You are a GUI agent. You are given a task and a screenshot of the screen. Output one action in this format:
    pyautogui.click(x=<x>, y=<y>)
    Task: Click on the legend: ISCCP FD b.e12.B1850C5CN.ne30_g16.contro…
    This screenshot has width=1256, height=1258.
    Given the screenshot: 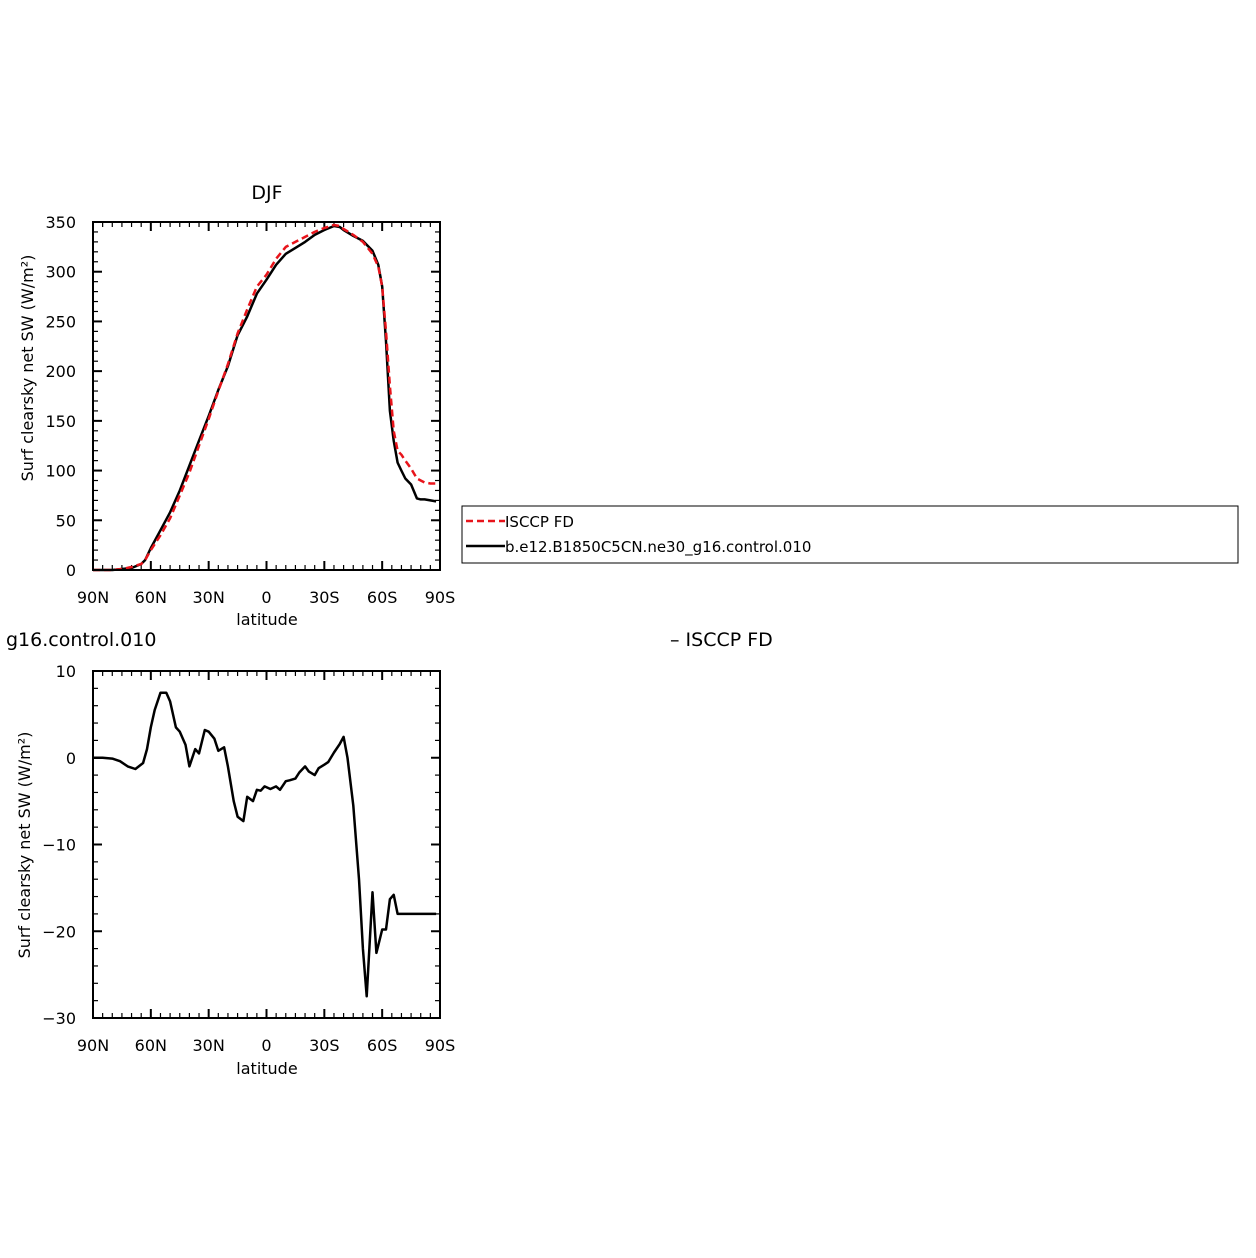 What is the action you would take?
    pyautogui.click(x=850, y=534)
    